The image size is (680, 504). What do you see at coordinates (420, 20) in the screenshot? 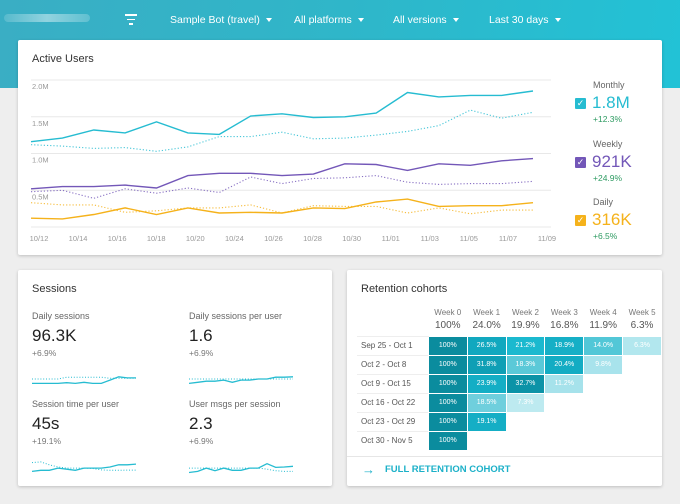
I see `version-selector-label: All versions` at bounding box center [420, 20].